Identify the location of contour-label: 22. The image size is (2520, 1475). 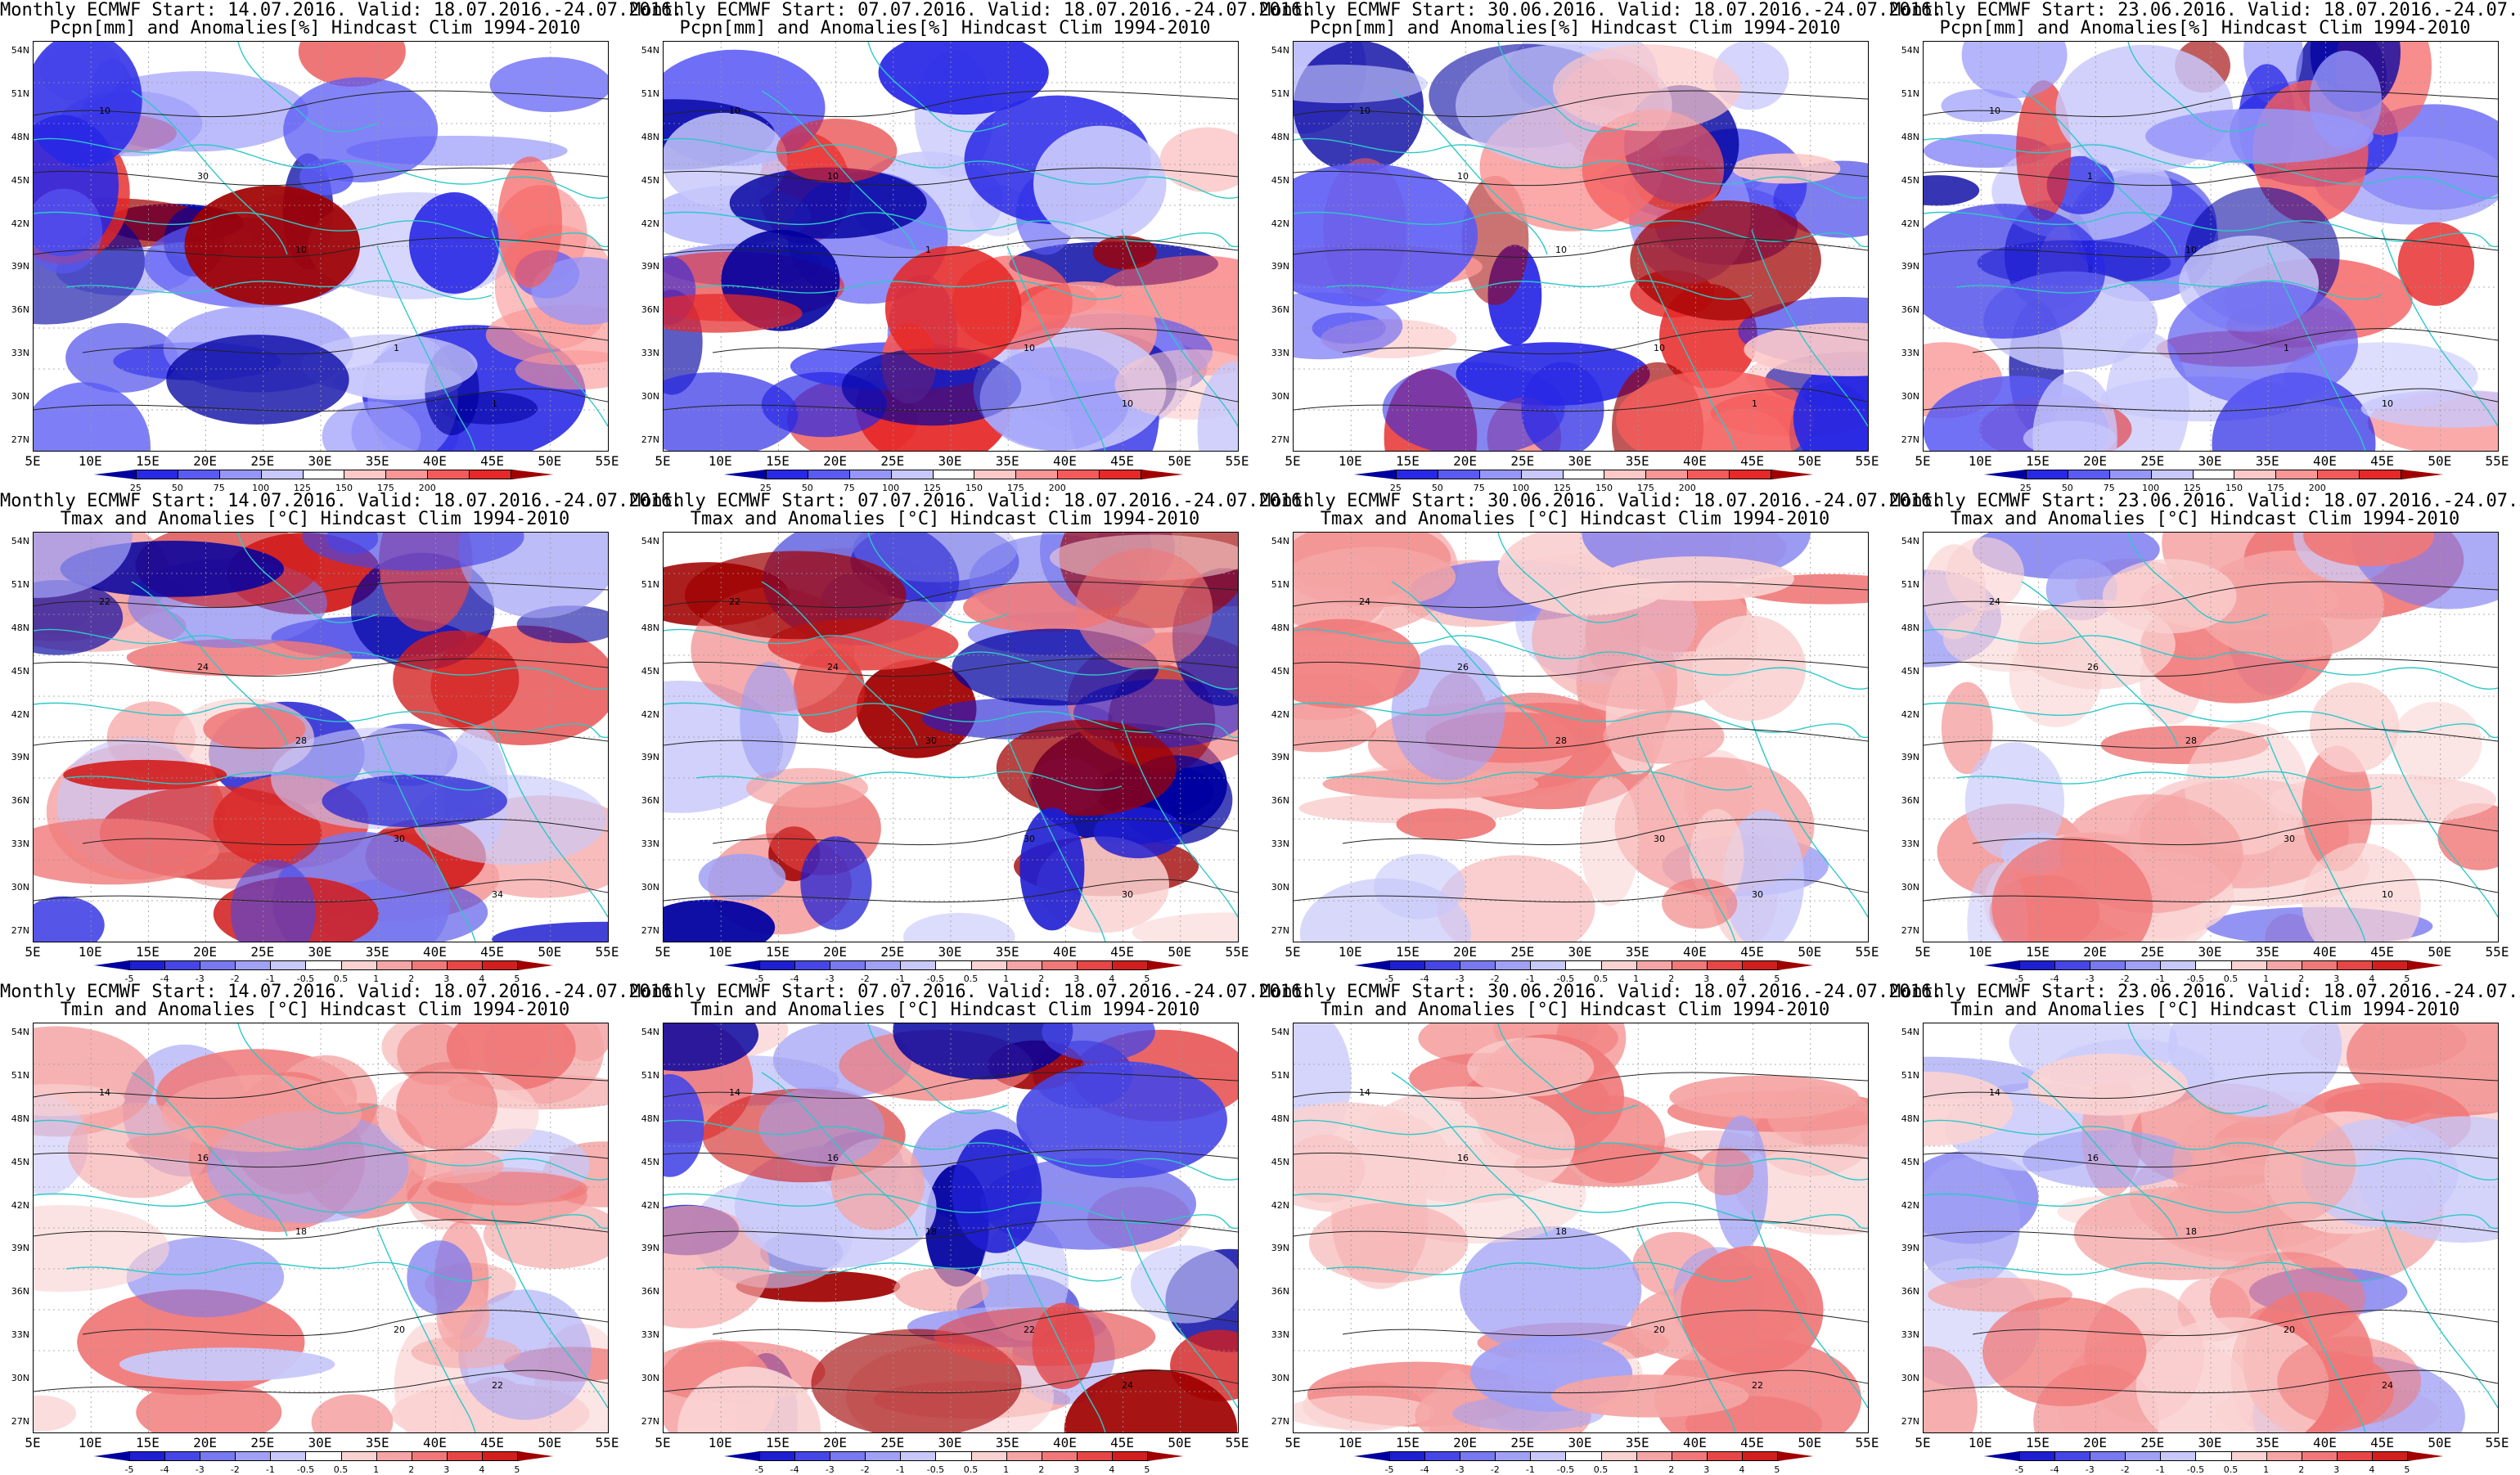
(1029, 1329).